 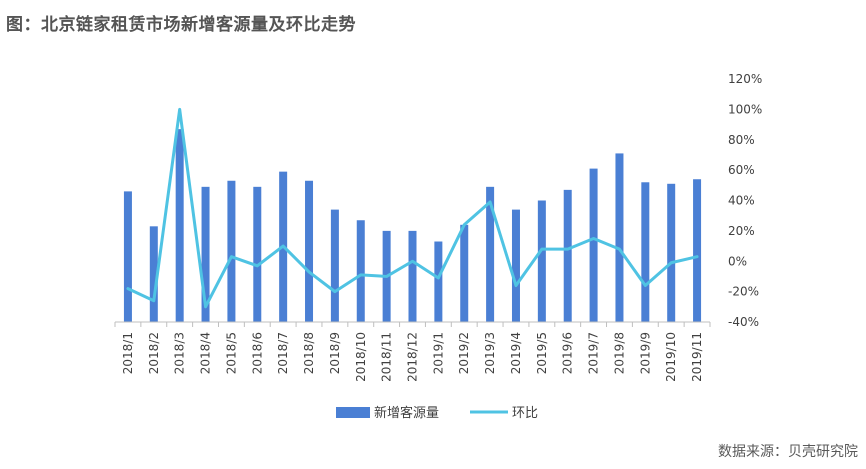 What do you see at coordinates (257, 353) in the screenshot?
I see `x-tick-label: 2018/6` at bounding box center [257, 353].